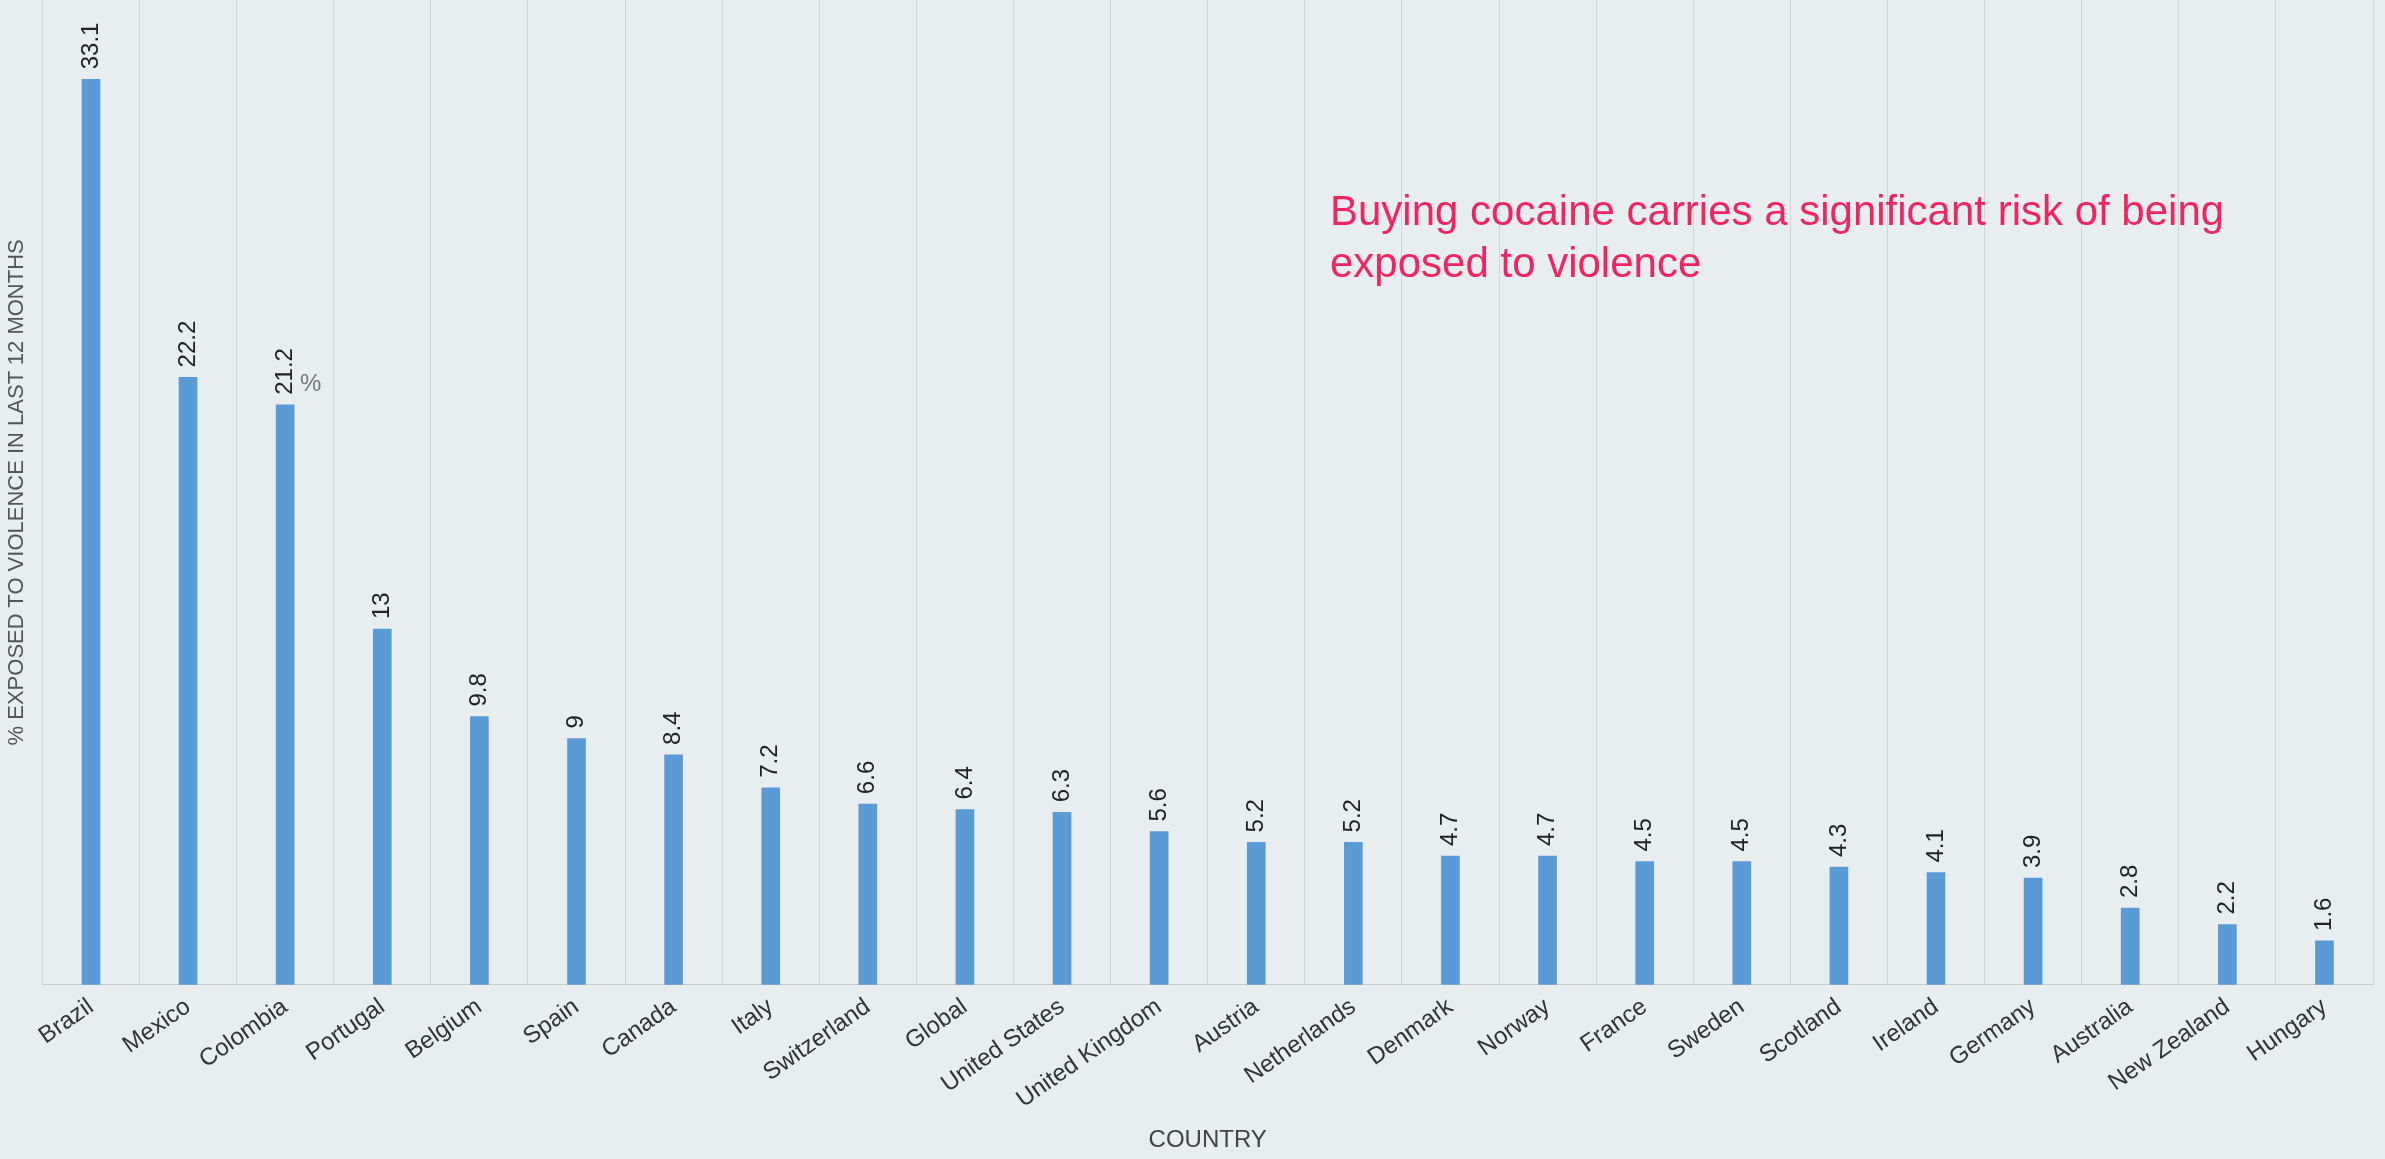  Describe the element at coordinates (2128, 881) in the screenshot. I see `data-label: 2.8` at that location.